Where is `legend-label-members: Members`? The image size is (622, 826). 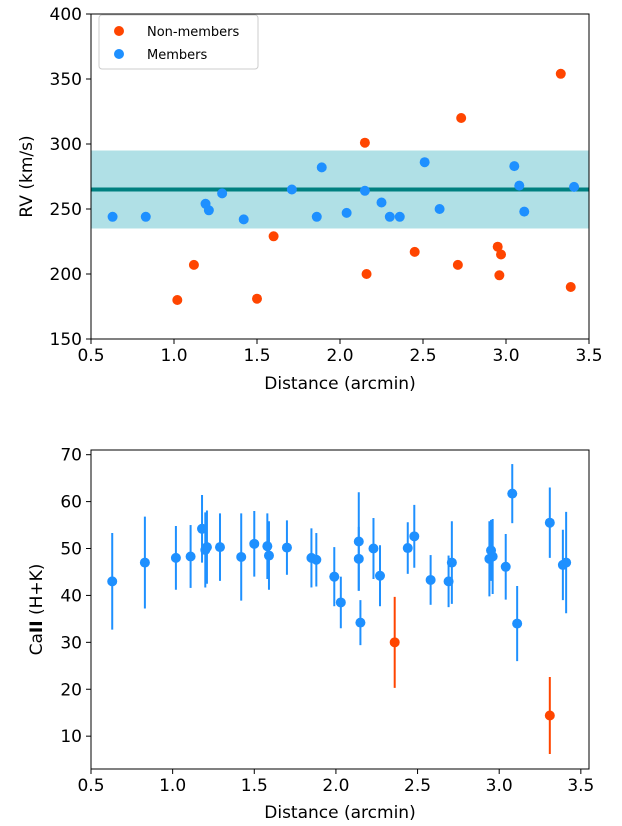 legend-label-members: Members is located at coordinates (177, 55).